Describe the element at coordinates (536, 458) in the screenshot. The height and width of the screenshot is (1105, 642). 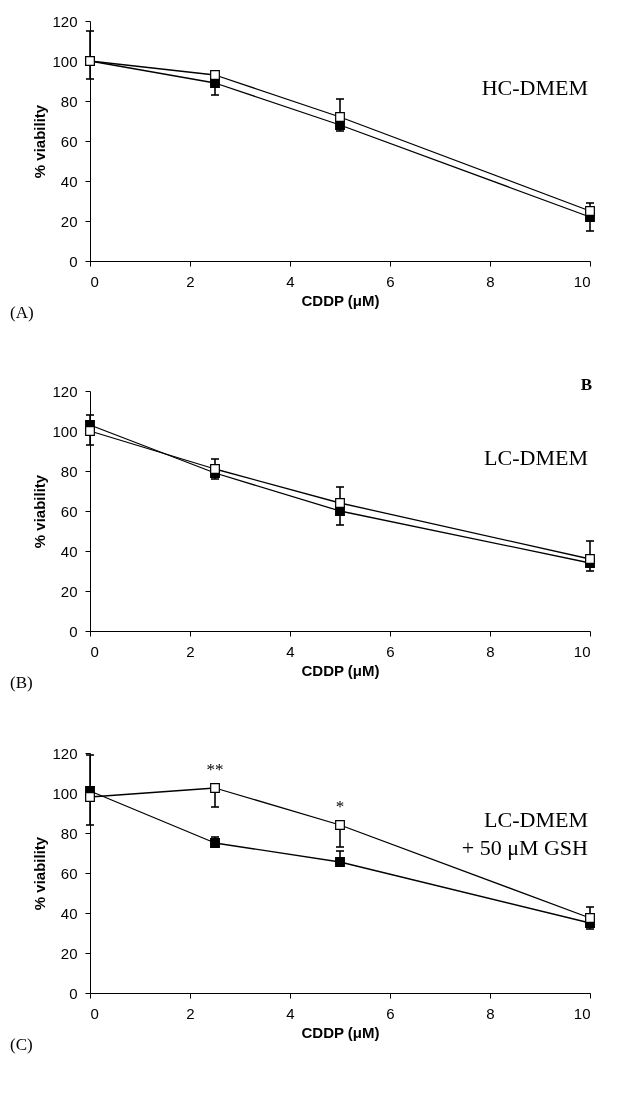
I see `annotation: LC-DMEM` at that location.